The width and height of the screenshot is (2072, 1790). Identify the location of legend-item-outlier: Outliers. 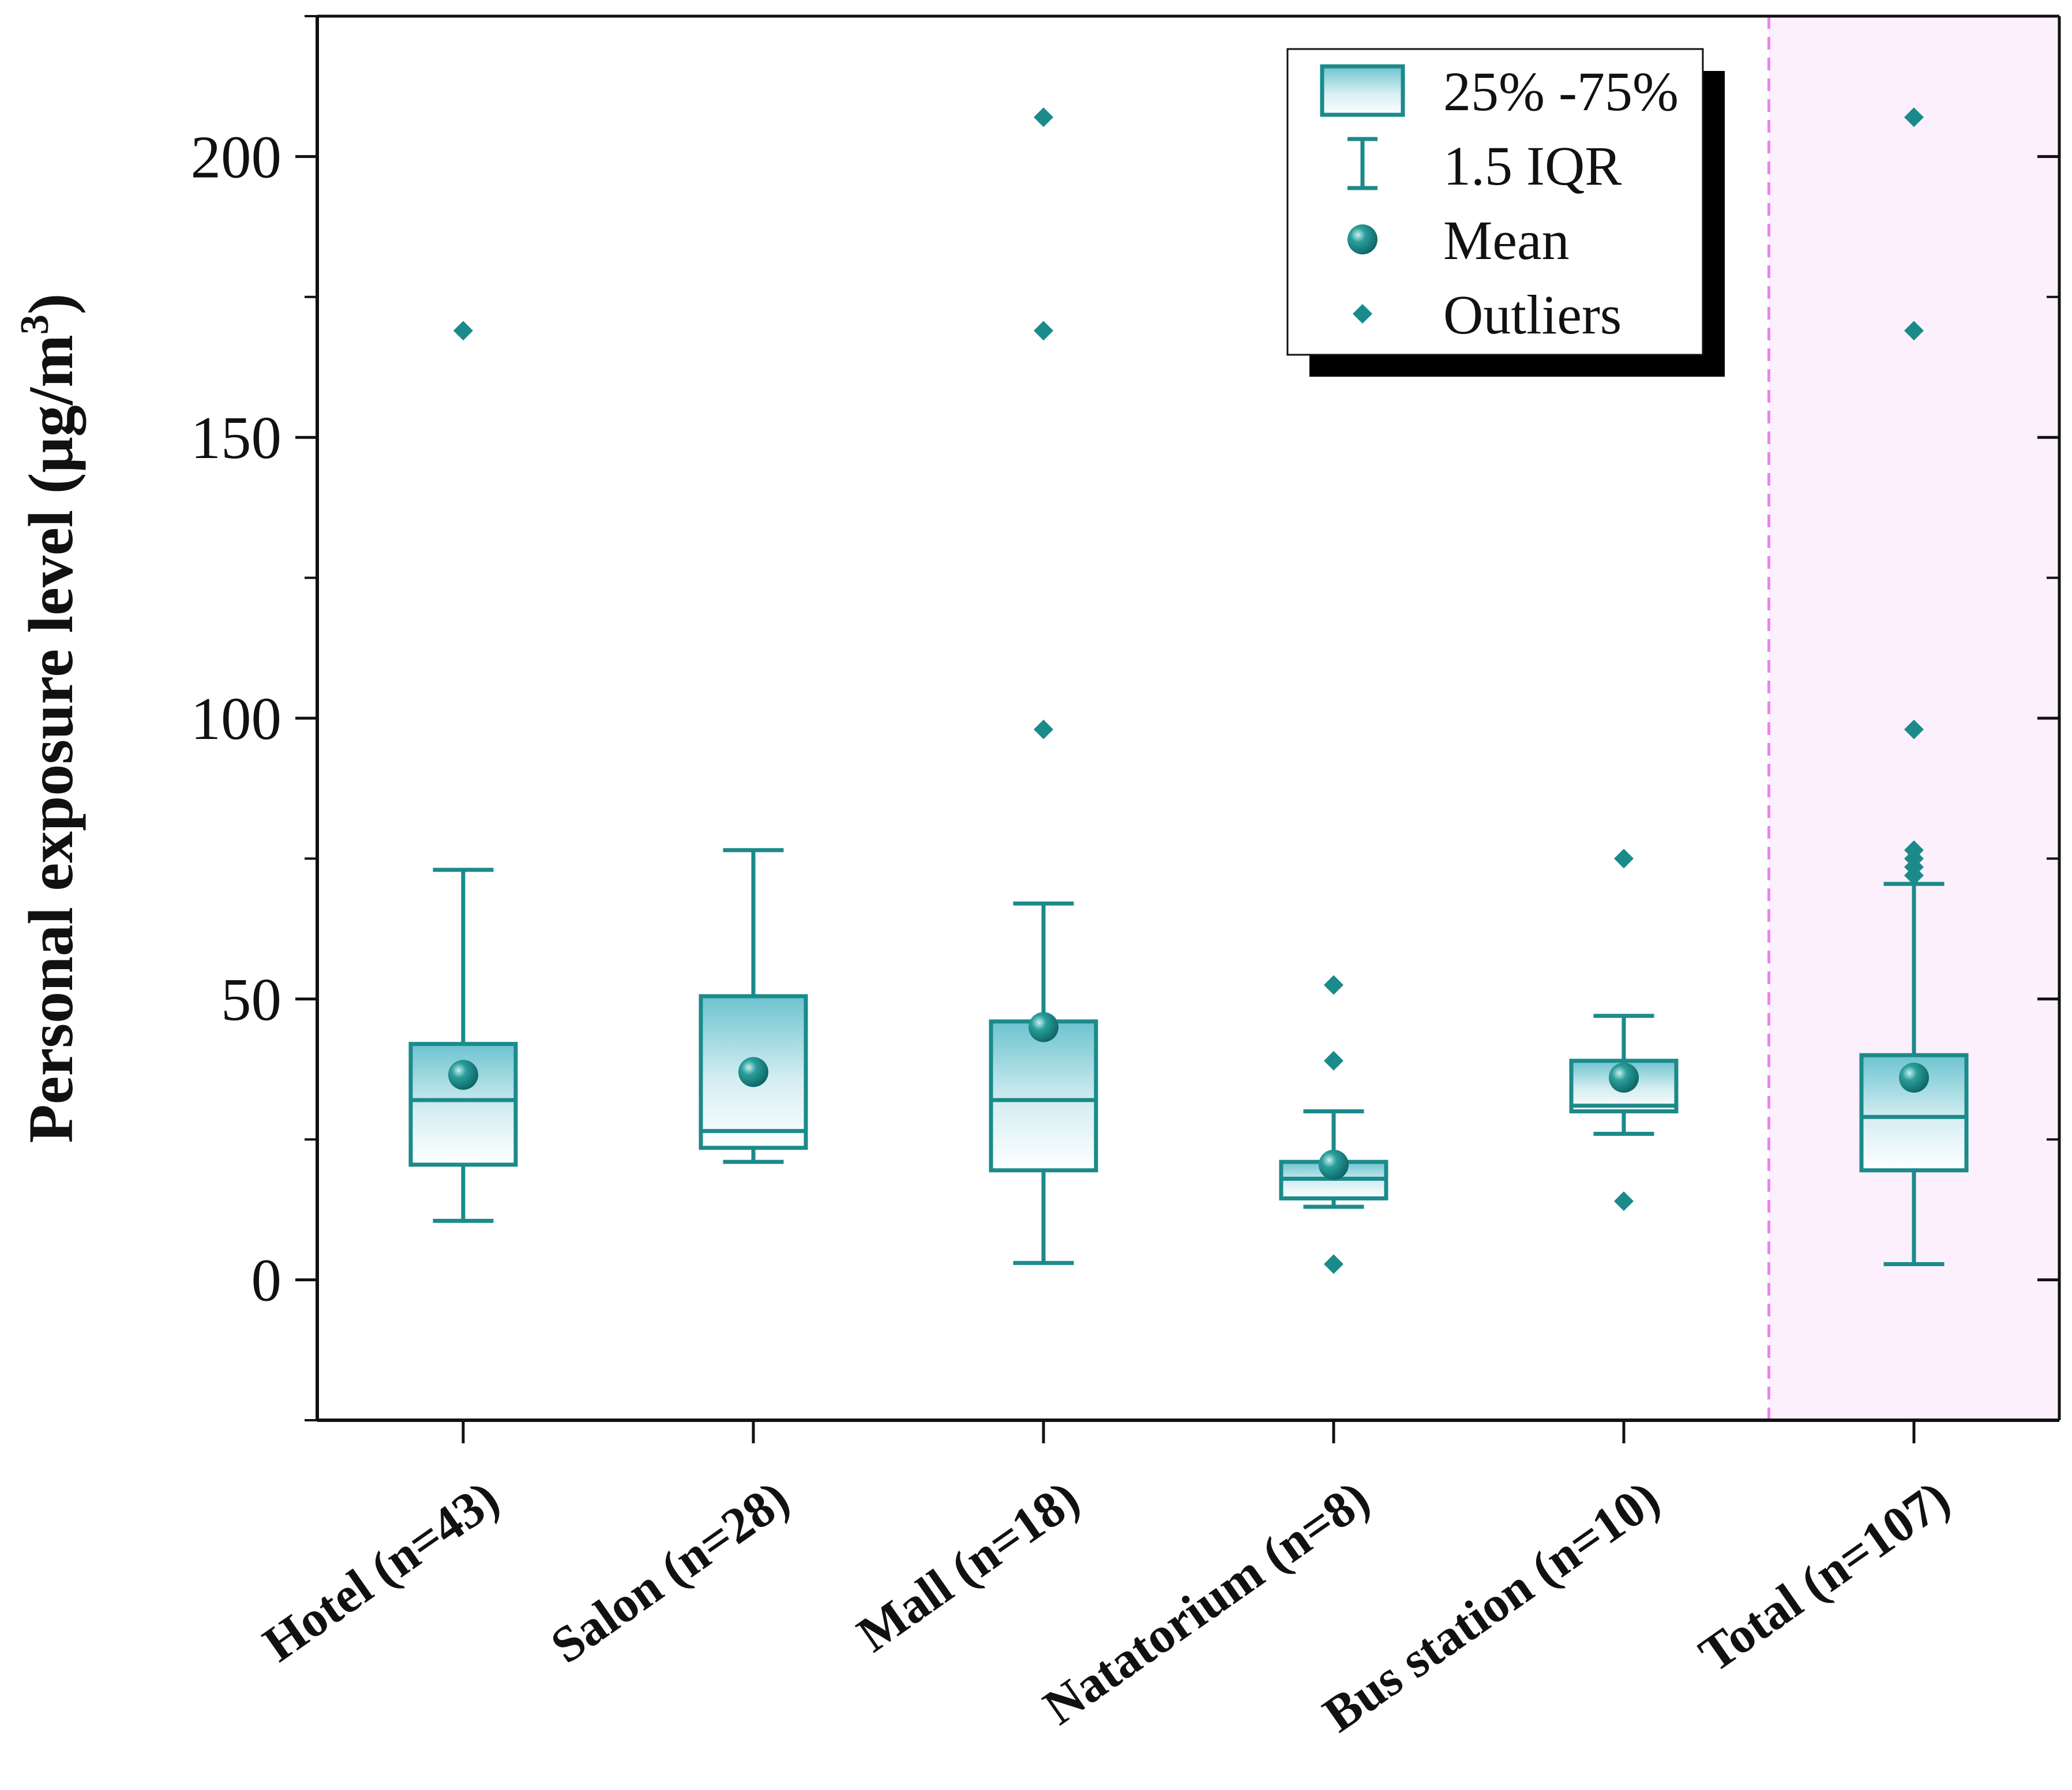
(1487, 315).